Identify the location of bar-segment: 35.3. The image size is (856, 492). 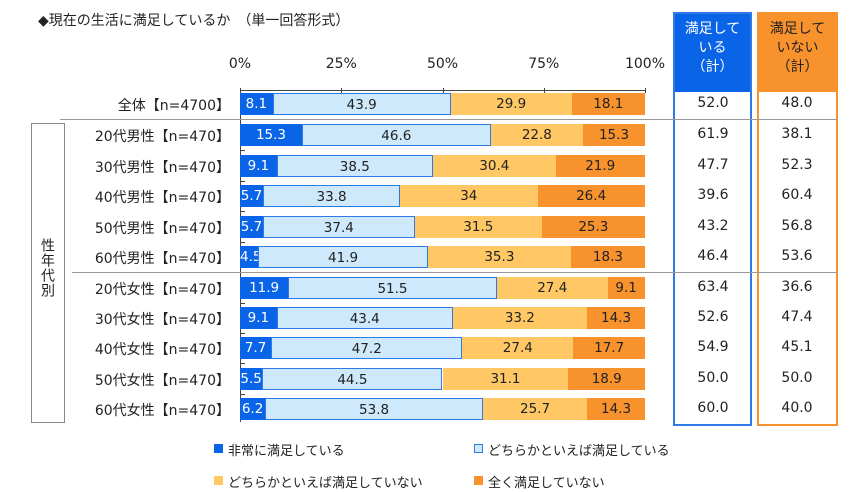
(499, 257).